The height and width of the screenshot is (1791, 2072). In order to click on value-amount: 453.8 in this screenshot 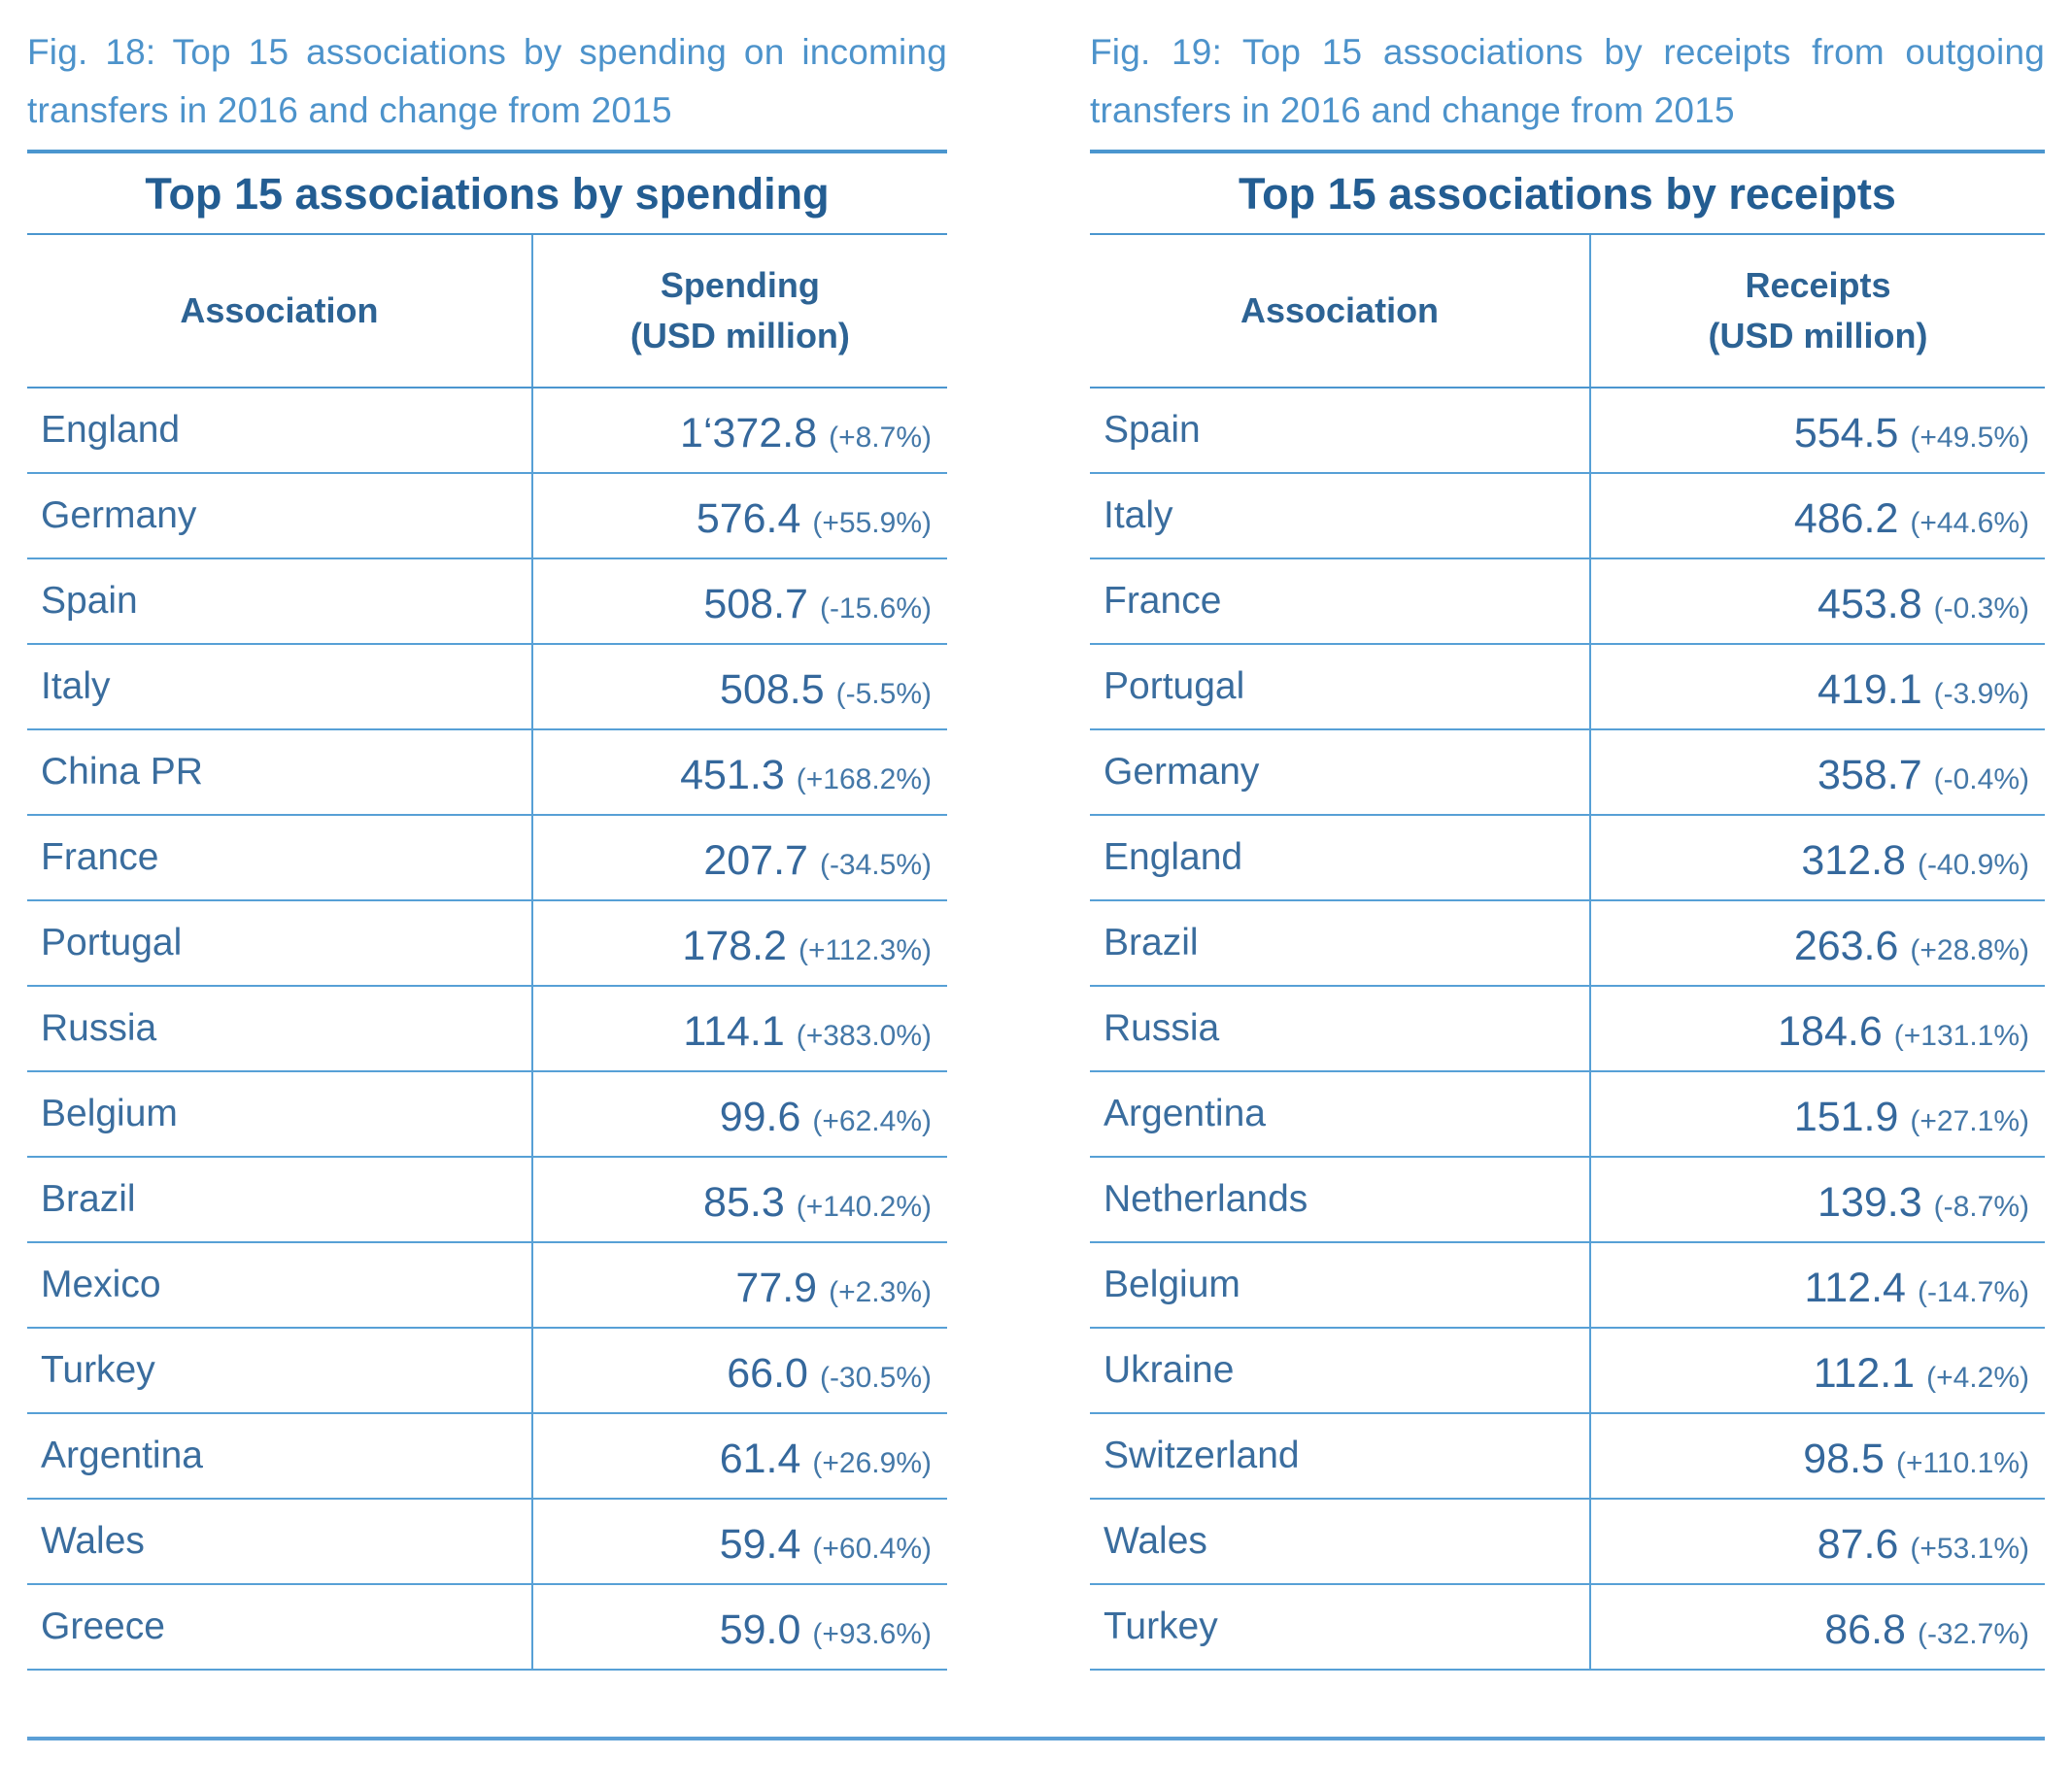, I will do `click(1869, 604)`.